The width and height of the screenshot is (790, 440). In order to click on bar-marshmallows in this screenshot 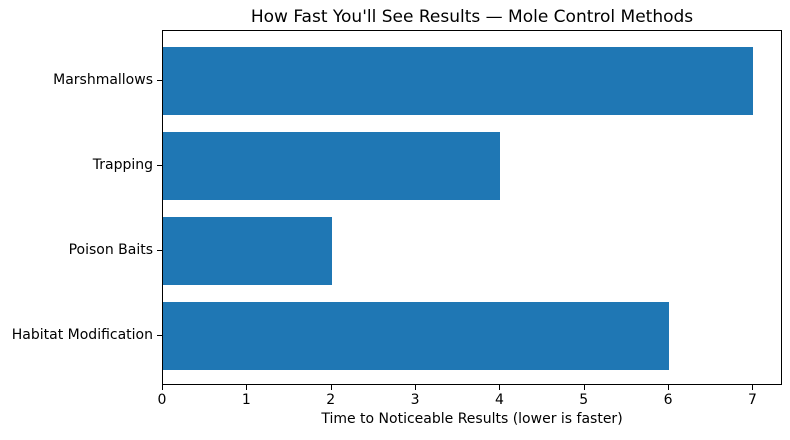, I will do `click(458, 81)`.